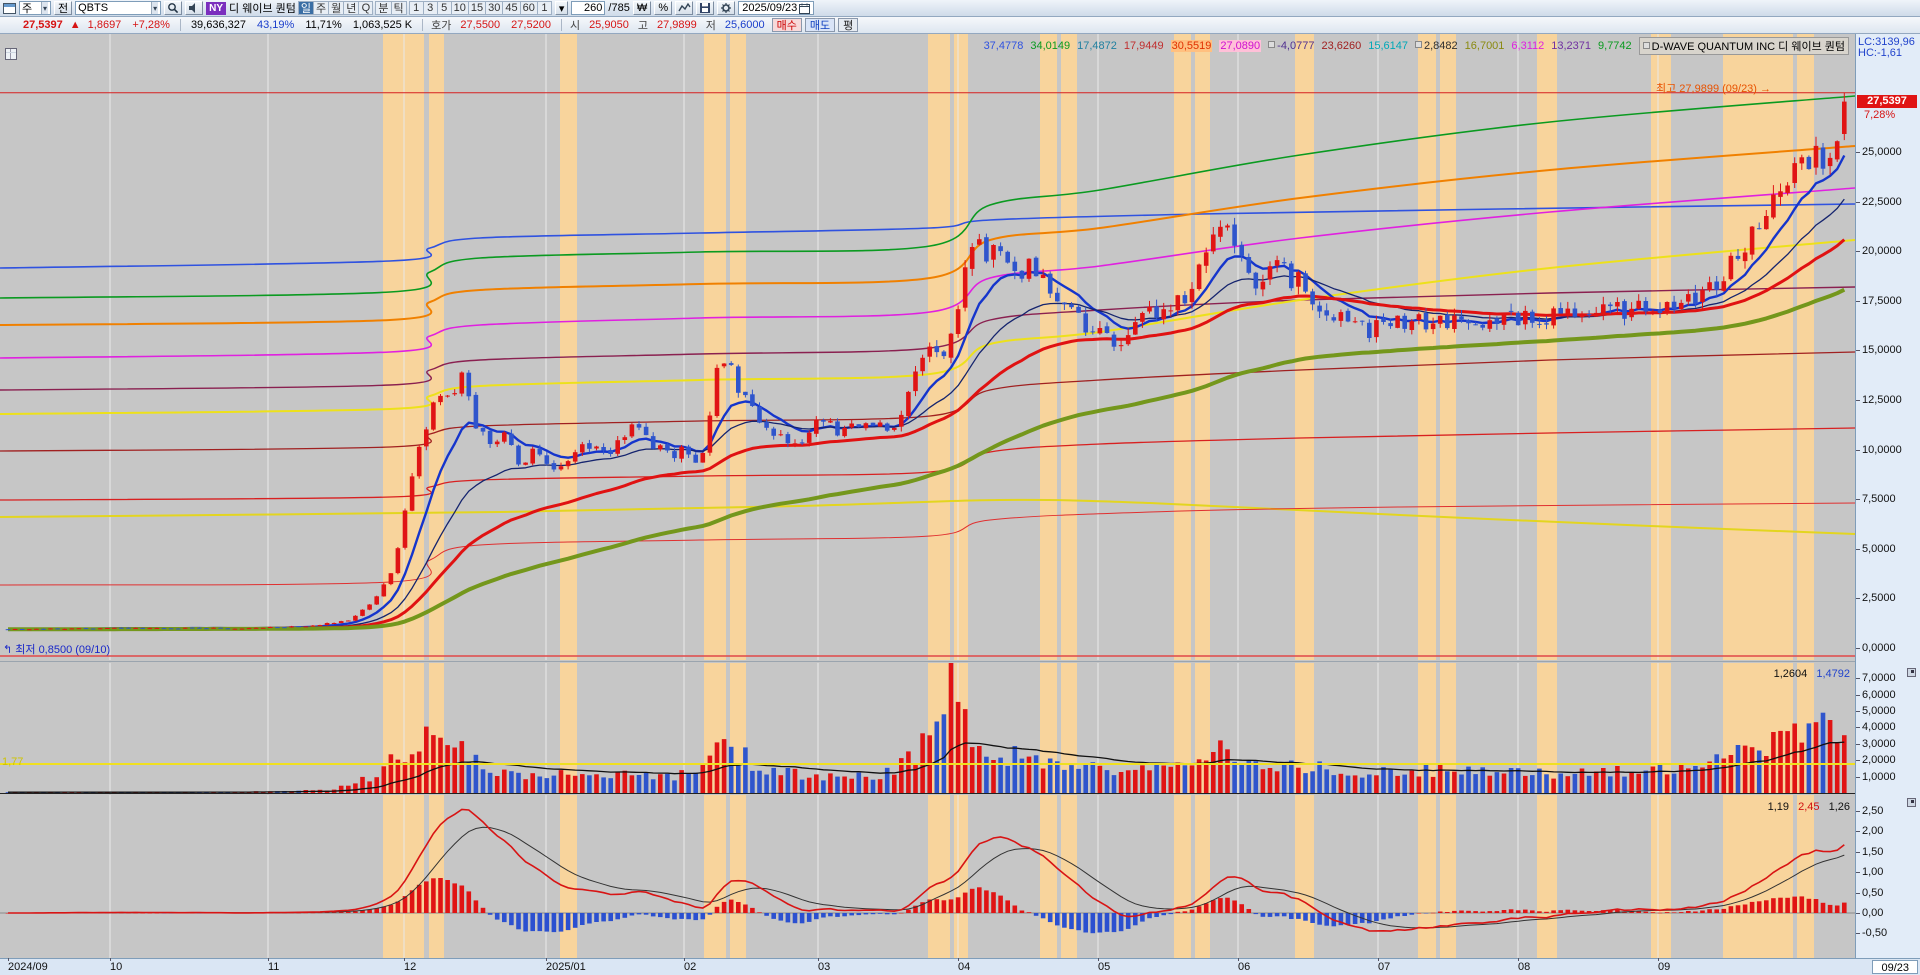 This screenshot has width=1920, height=975. What do you see at coordinates (1895, 967) in the screenshot?
I see `last-date-box: 09/23` at bounding box center [1895, 967].